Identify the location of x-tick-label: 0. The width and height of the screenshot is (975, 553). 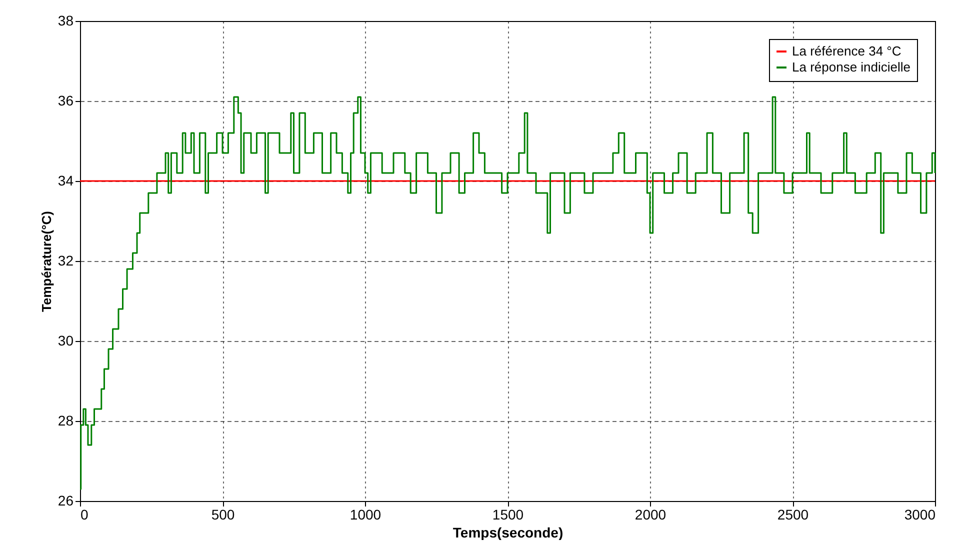
(84, 514).